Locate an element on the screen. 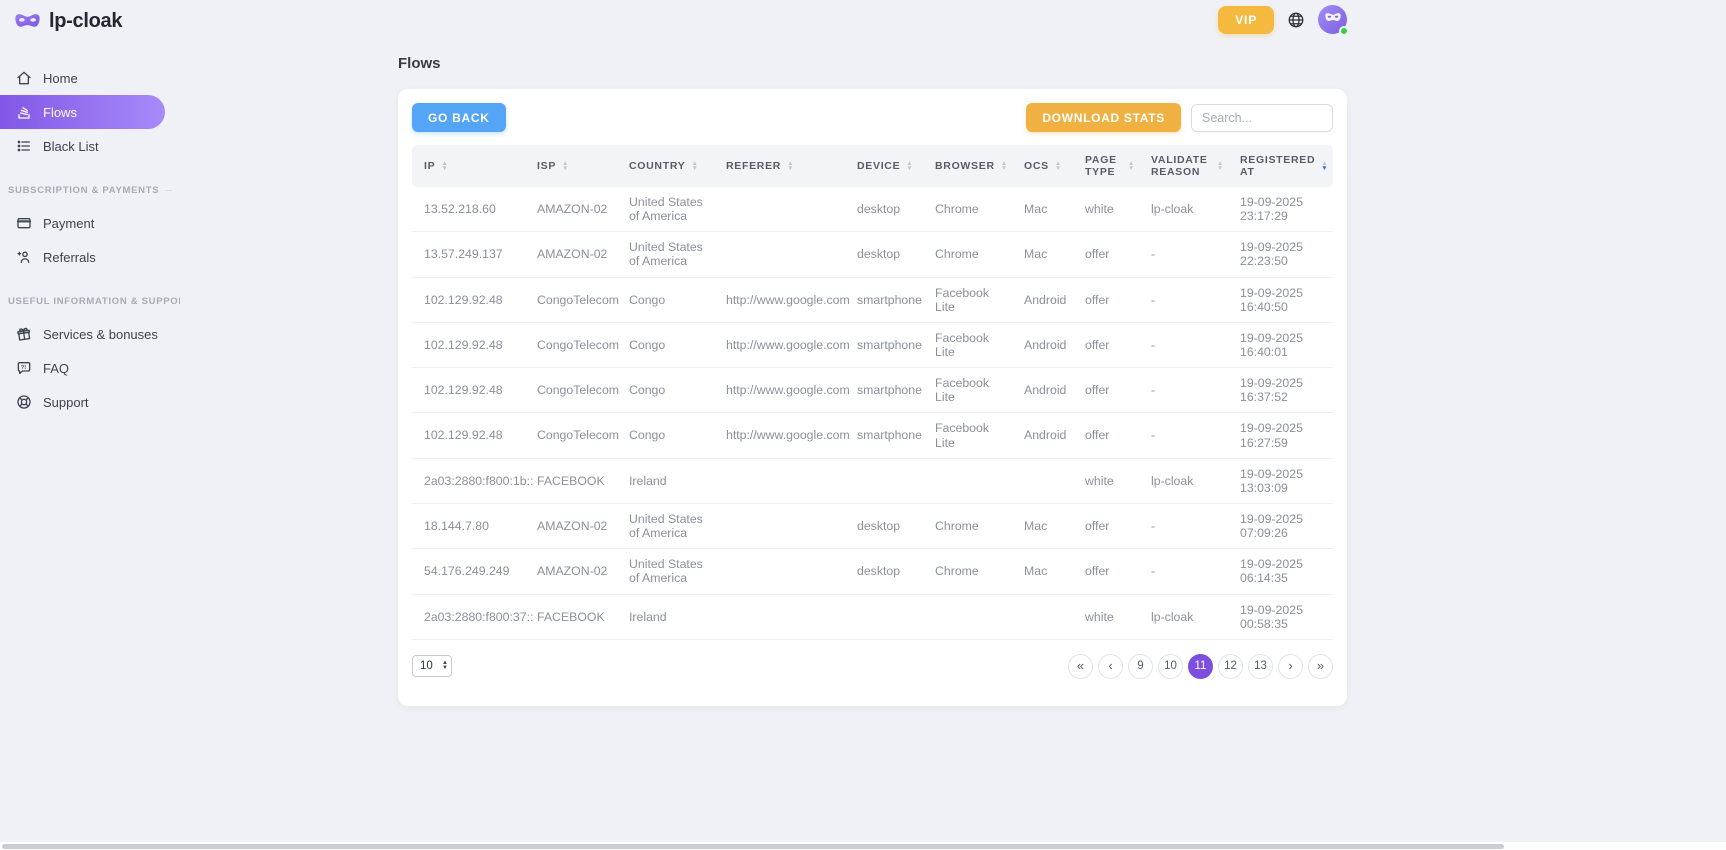 This screenshot has height=850, width=1726. cell-isp: AMAZON-02 is located at coordinates (575, 254).